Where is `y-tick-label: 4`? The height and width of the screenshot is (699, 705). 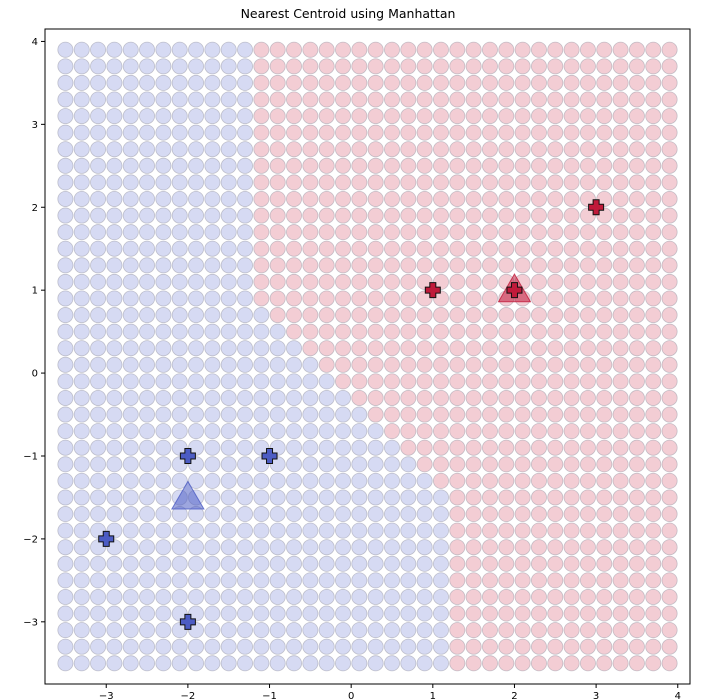
y-tick-label: 4 is located at coordinates (35, 42).